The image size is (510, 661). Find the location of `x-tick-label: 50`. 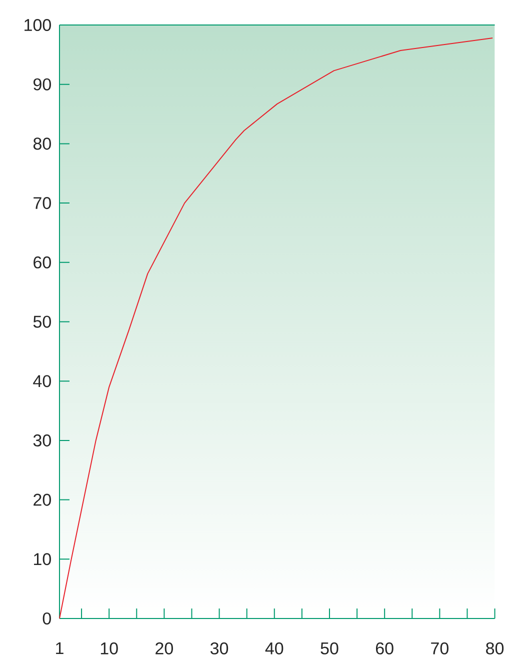

x-tick-label: 50 is located at coordinates (329, 648).